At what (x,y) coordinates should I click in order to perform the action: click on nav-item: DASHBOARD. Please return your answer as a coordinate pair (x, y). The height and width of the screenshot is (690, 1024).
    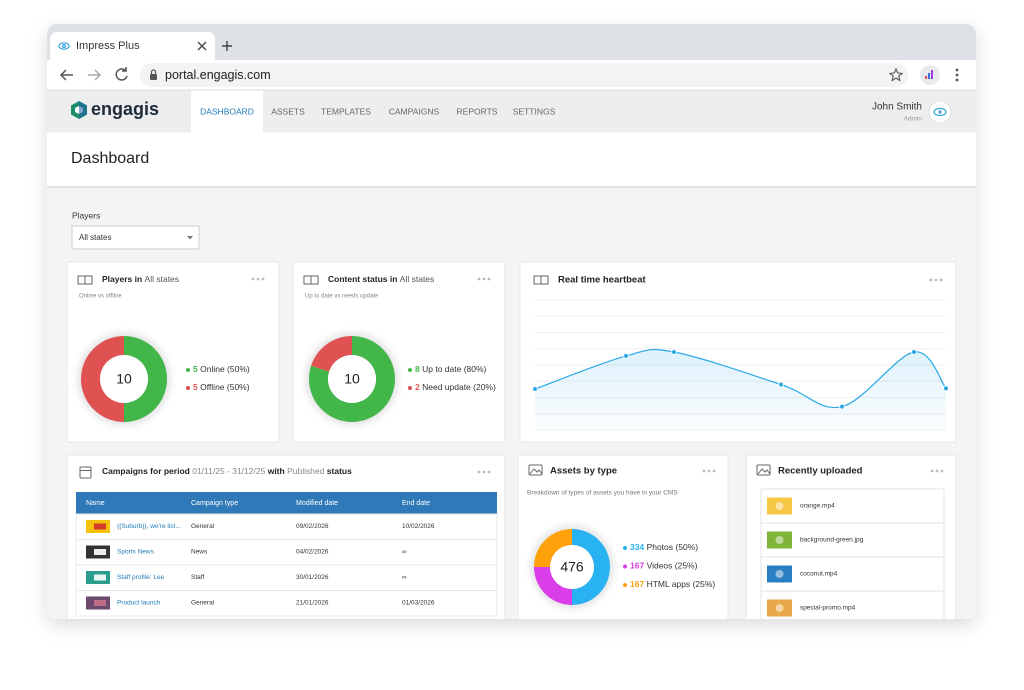
    Looking at the image, I should click on (227, 111).